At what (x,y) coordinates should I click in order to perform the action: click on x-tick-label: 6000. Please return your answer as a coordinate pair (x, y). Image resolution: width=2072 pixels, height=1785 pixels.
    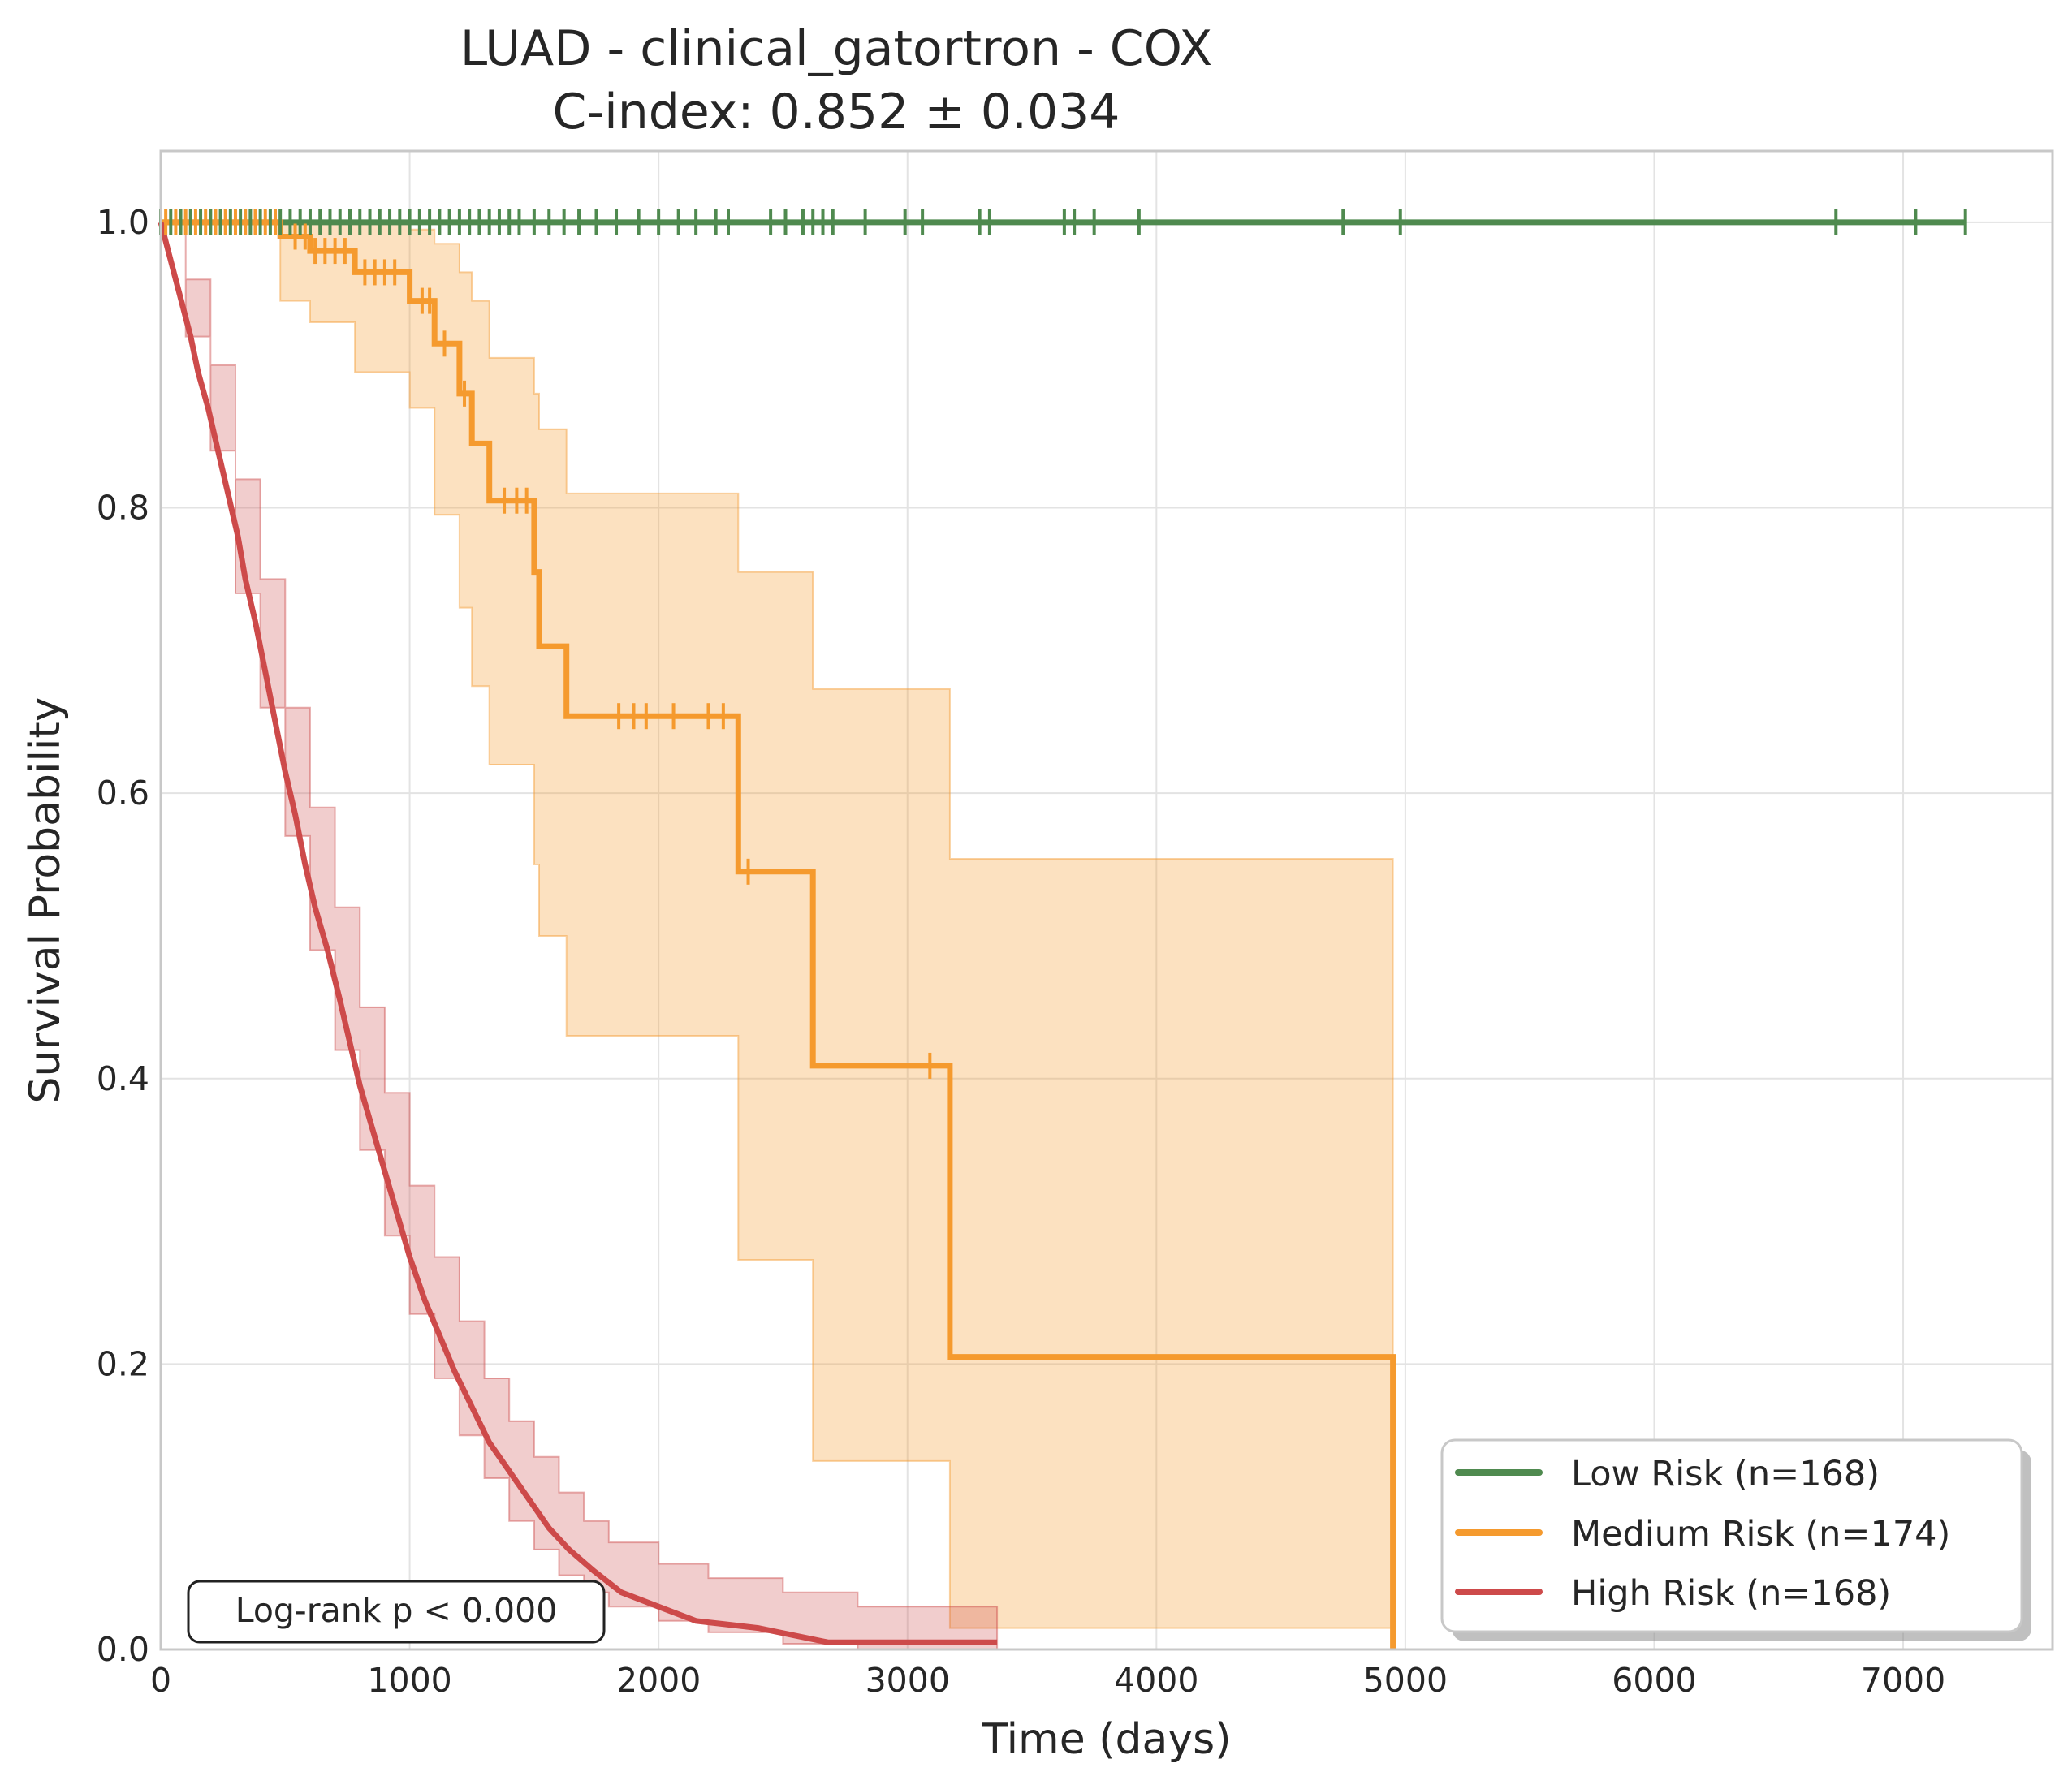
    Looking at the image, I should click on (1654, 1680).